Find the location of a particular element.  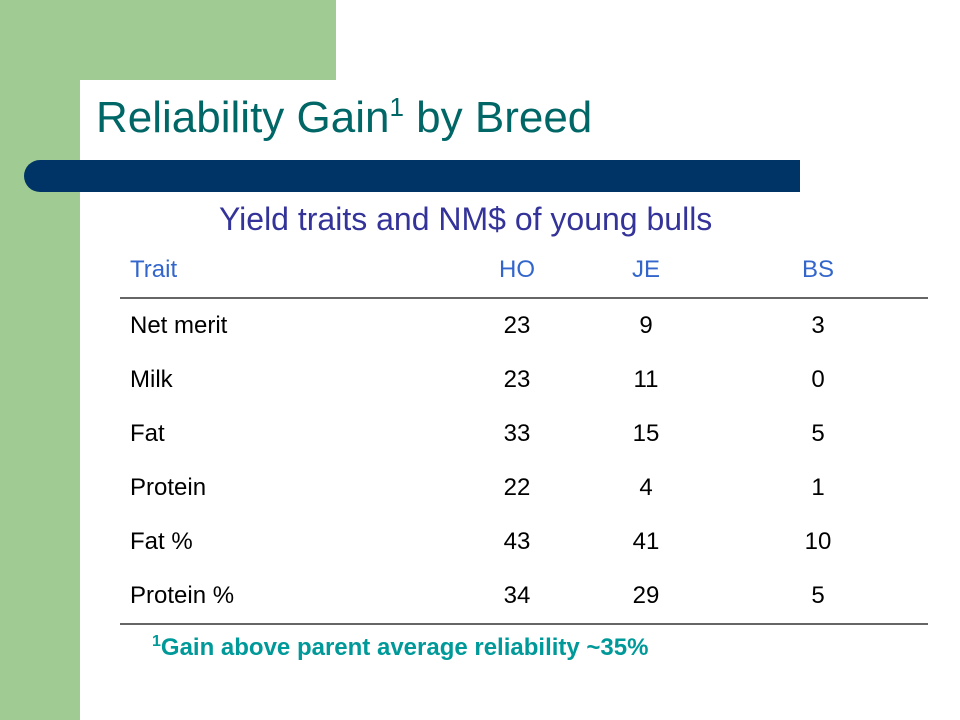

je-cell: 11 is located at coordinates (646, 379).